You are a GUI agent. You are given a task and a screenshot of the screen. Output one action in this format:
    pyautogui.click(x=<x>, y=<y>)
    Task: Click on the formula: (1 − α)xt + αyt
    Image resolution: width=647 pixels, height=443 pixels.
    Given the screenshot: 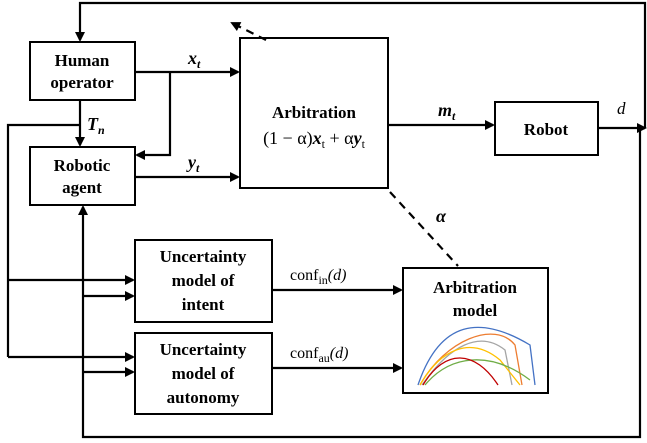 What is the action you would take?
    pyautogui.click(x=314, y=139)
    